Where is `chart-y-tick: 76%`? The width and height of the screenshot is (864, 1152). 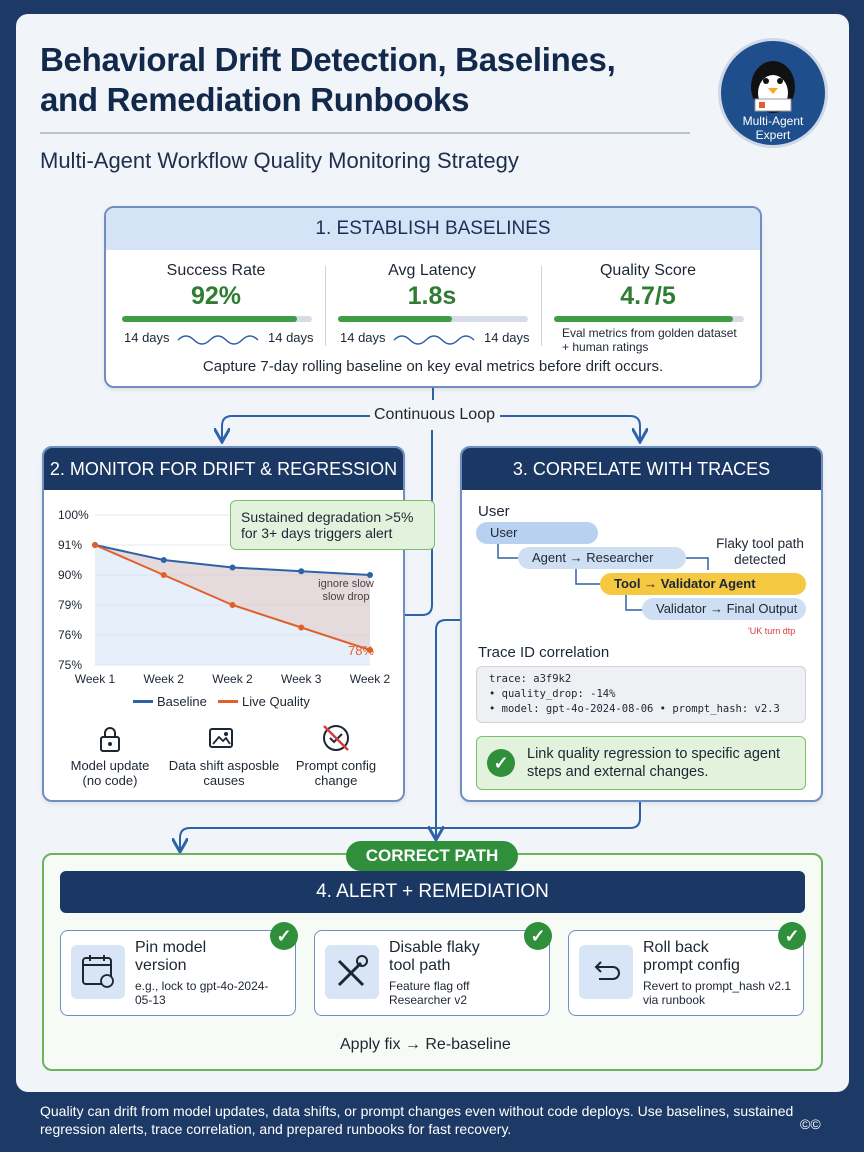 chart-y-tick: 76% is located at coordinates (70, 635).